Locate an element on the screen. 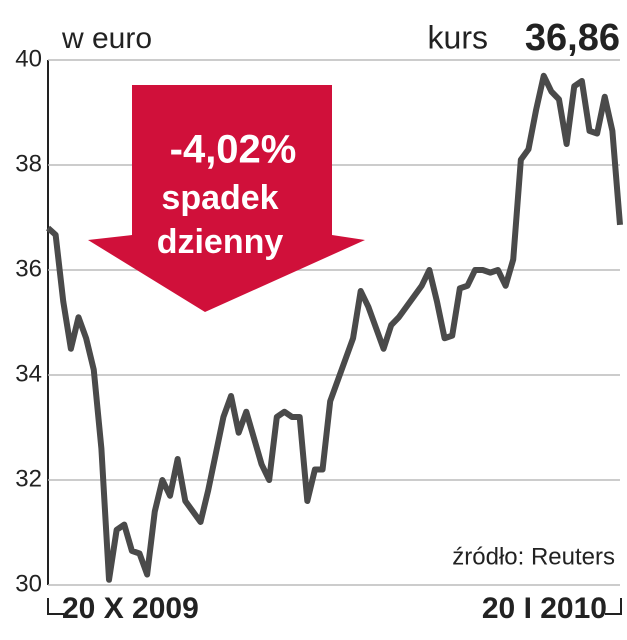  source: źródło: Reuters is located at coordinates (533, 556).